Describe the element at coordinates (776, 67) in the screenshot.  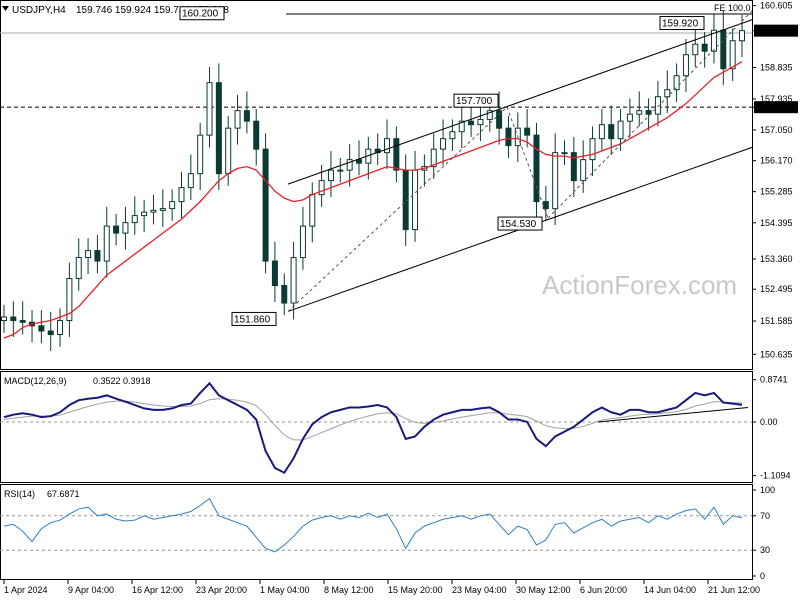
I see `price-tick-label: 158.835` at that location.